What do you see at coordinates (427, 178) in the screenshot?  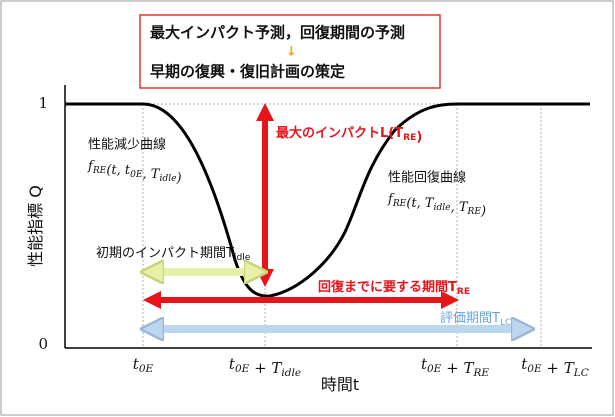 I see `curve-label: 性能回復曲線` at bounding box center [427, 178].